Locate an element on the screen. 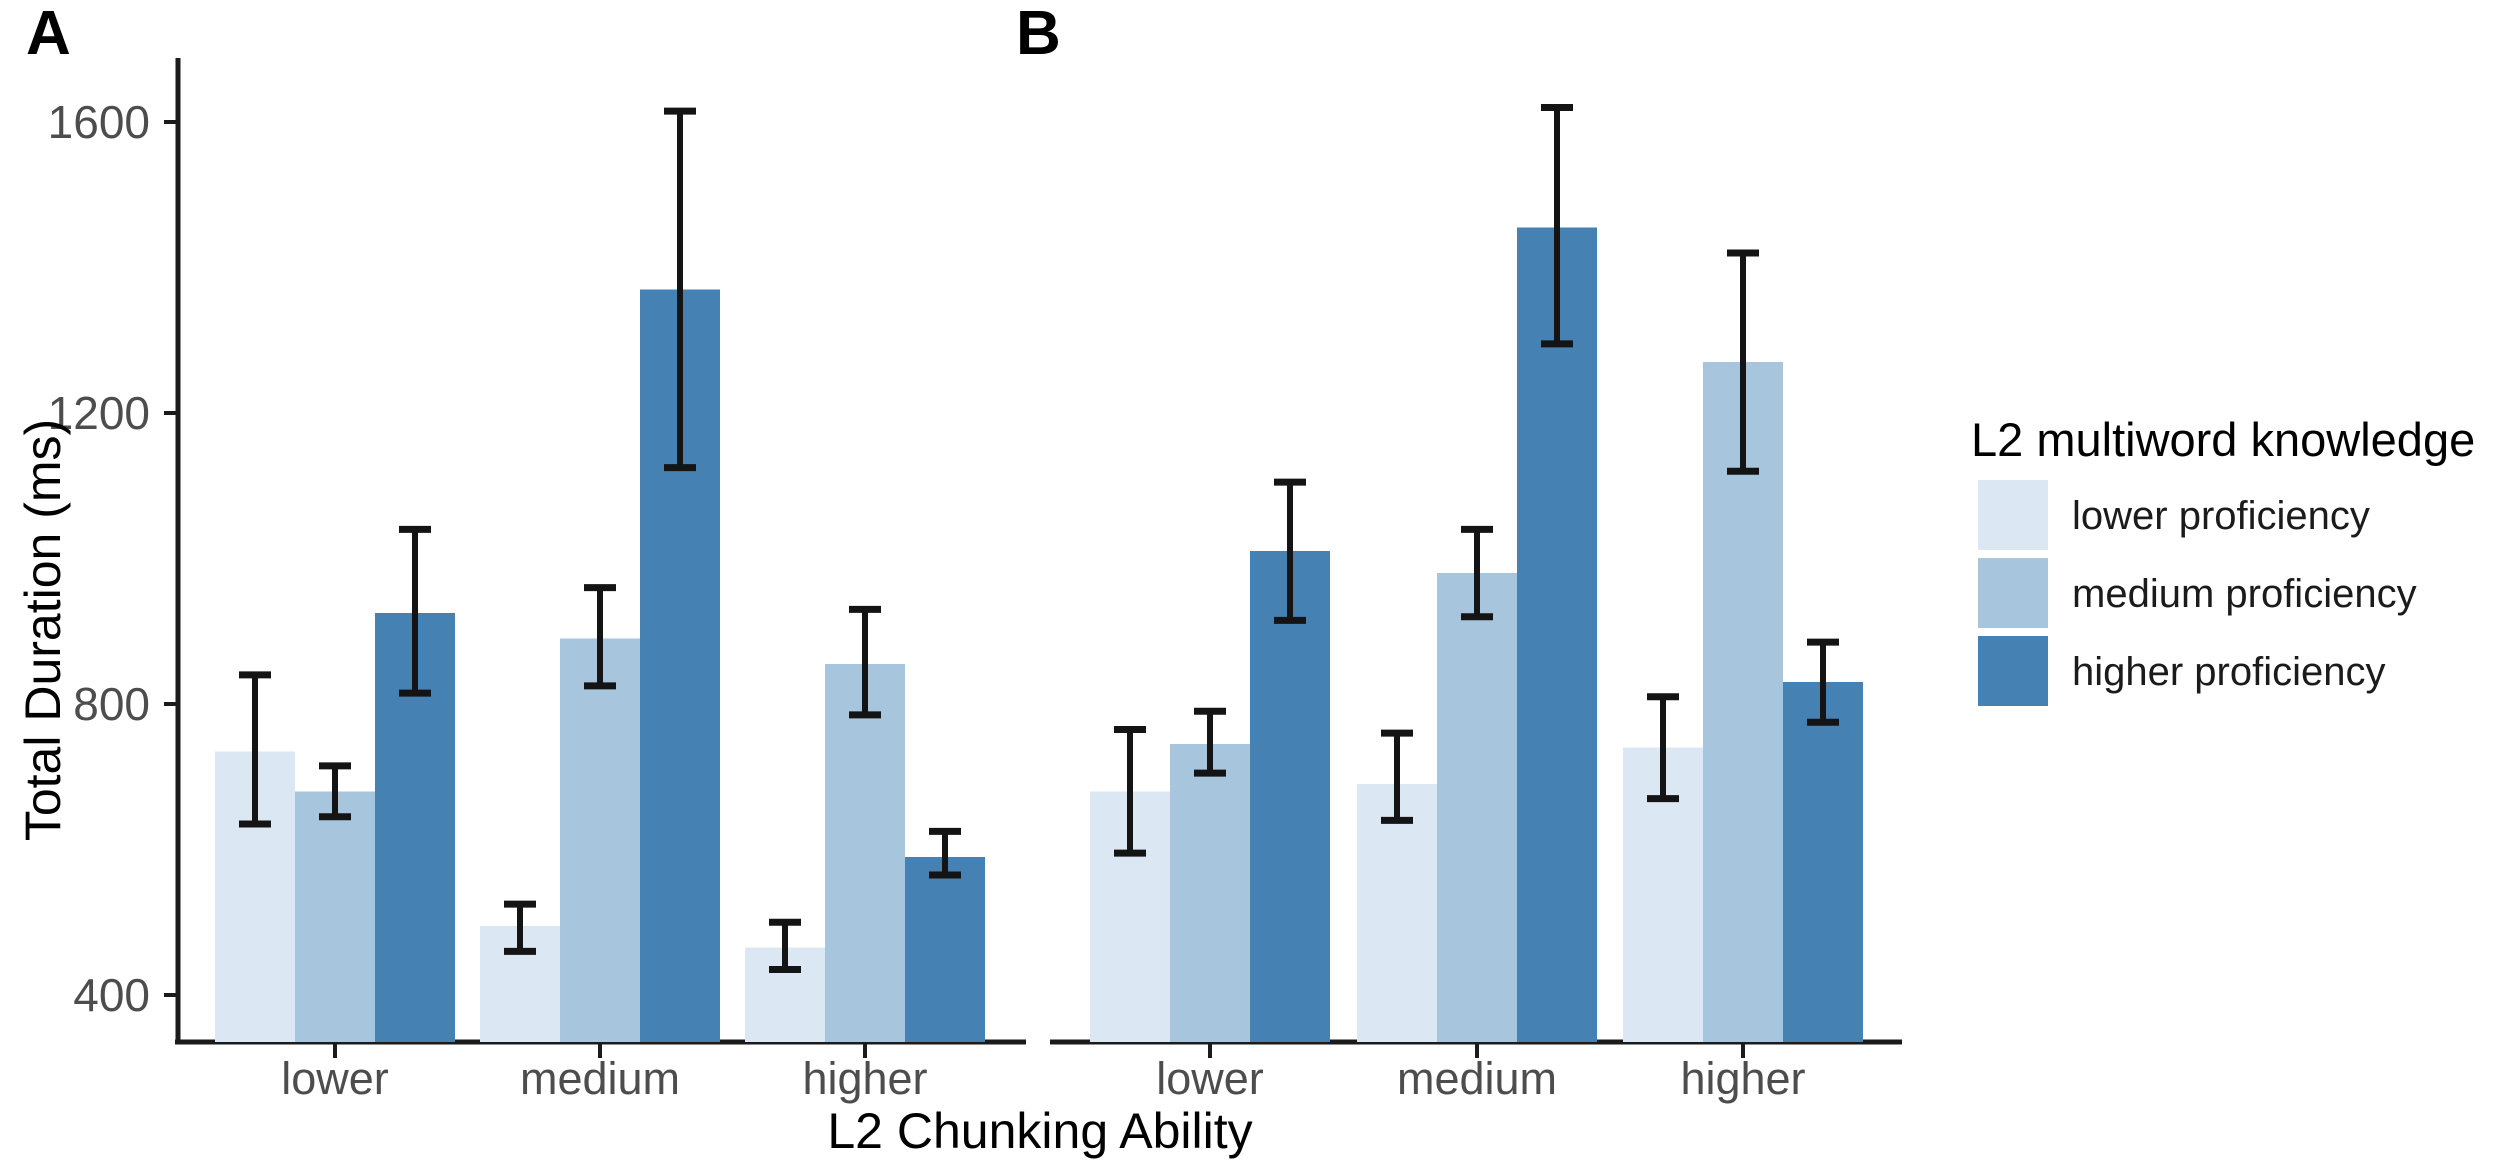 Image resolution: width=2500 pixels, height=1160 pixels. y-tick-label: 400 is located at coordinates (111, 995).